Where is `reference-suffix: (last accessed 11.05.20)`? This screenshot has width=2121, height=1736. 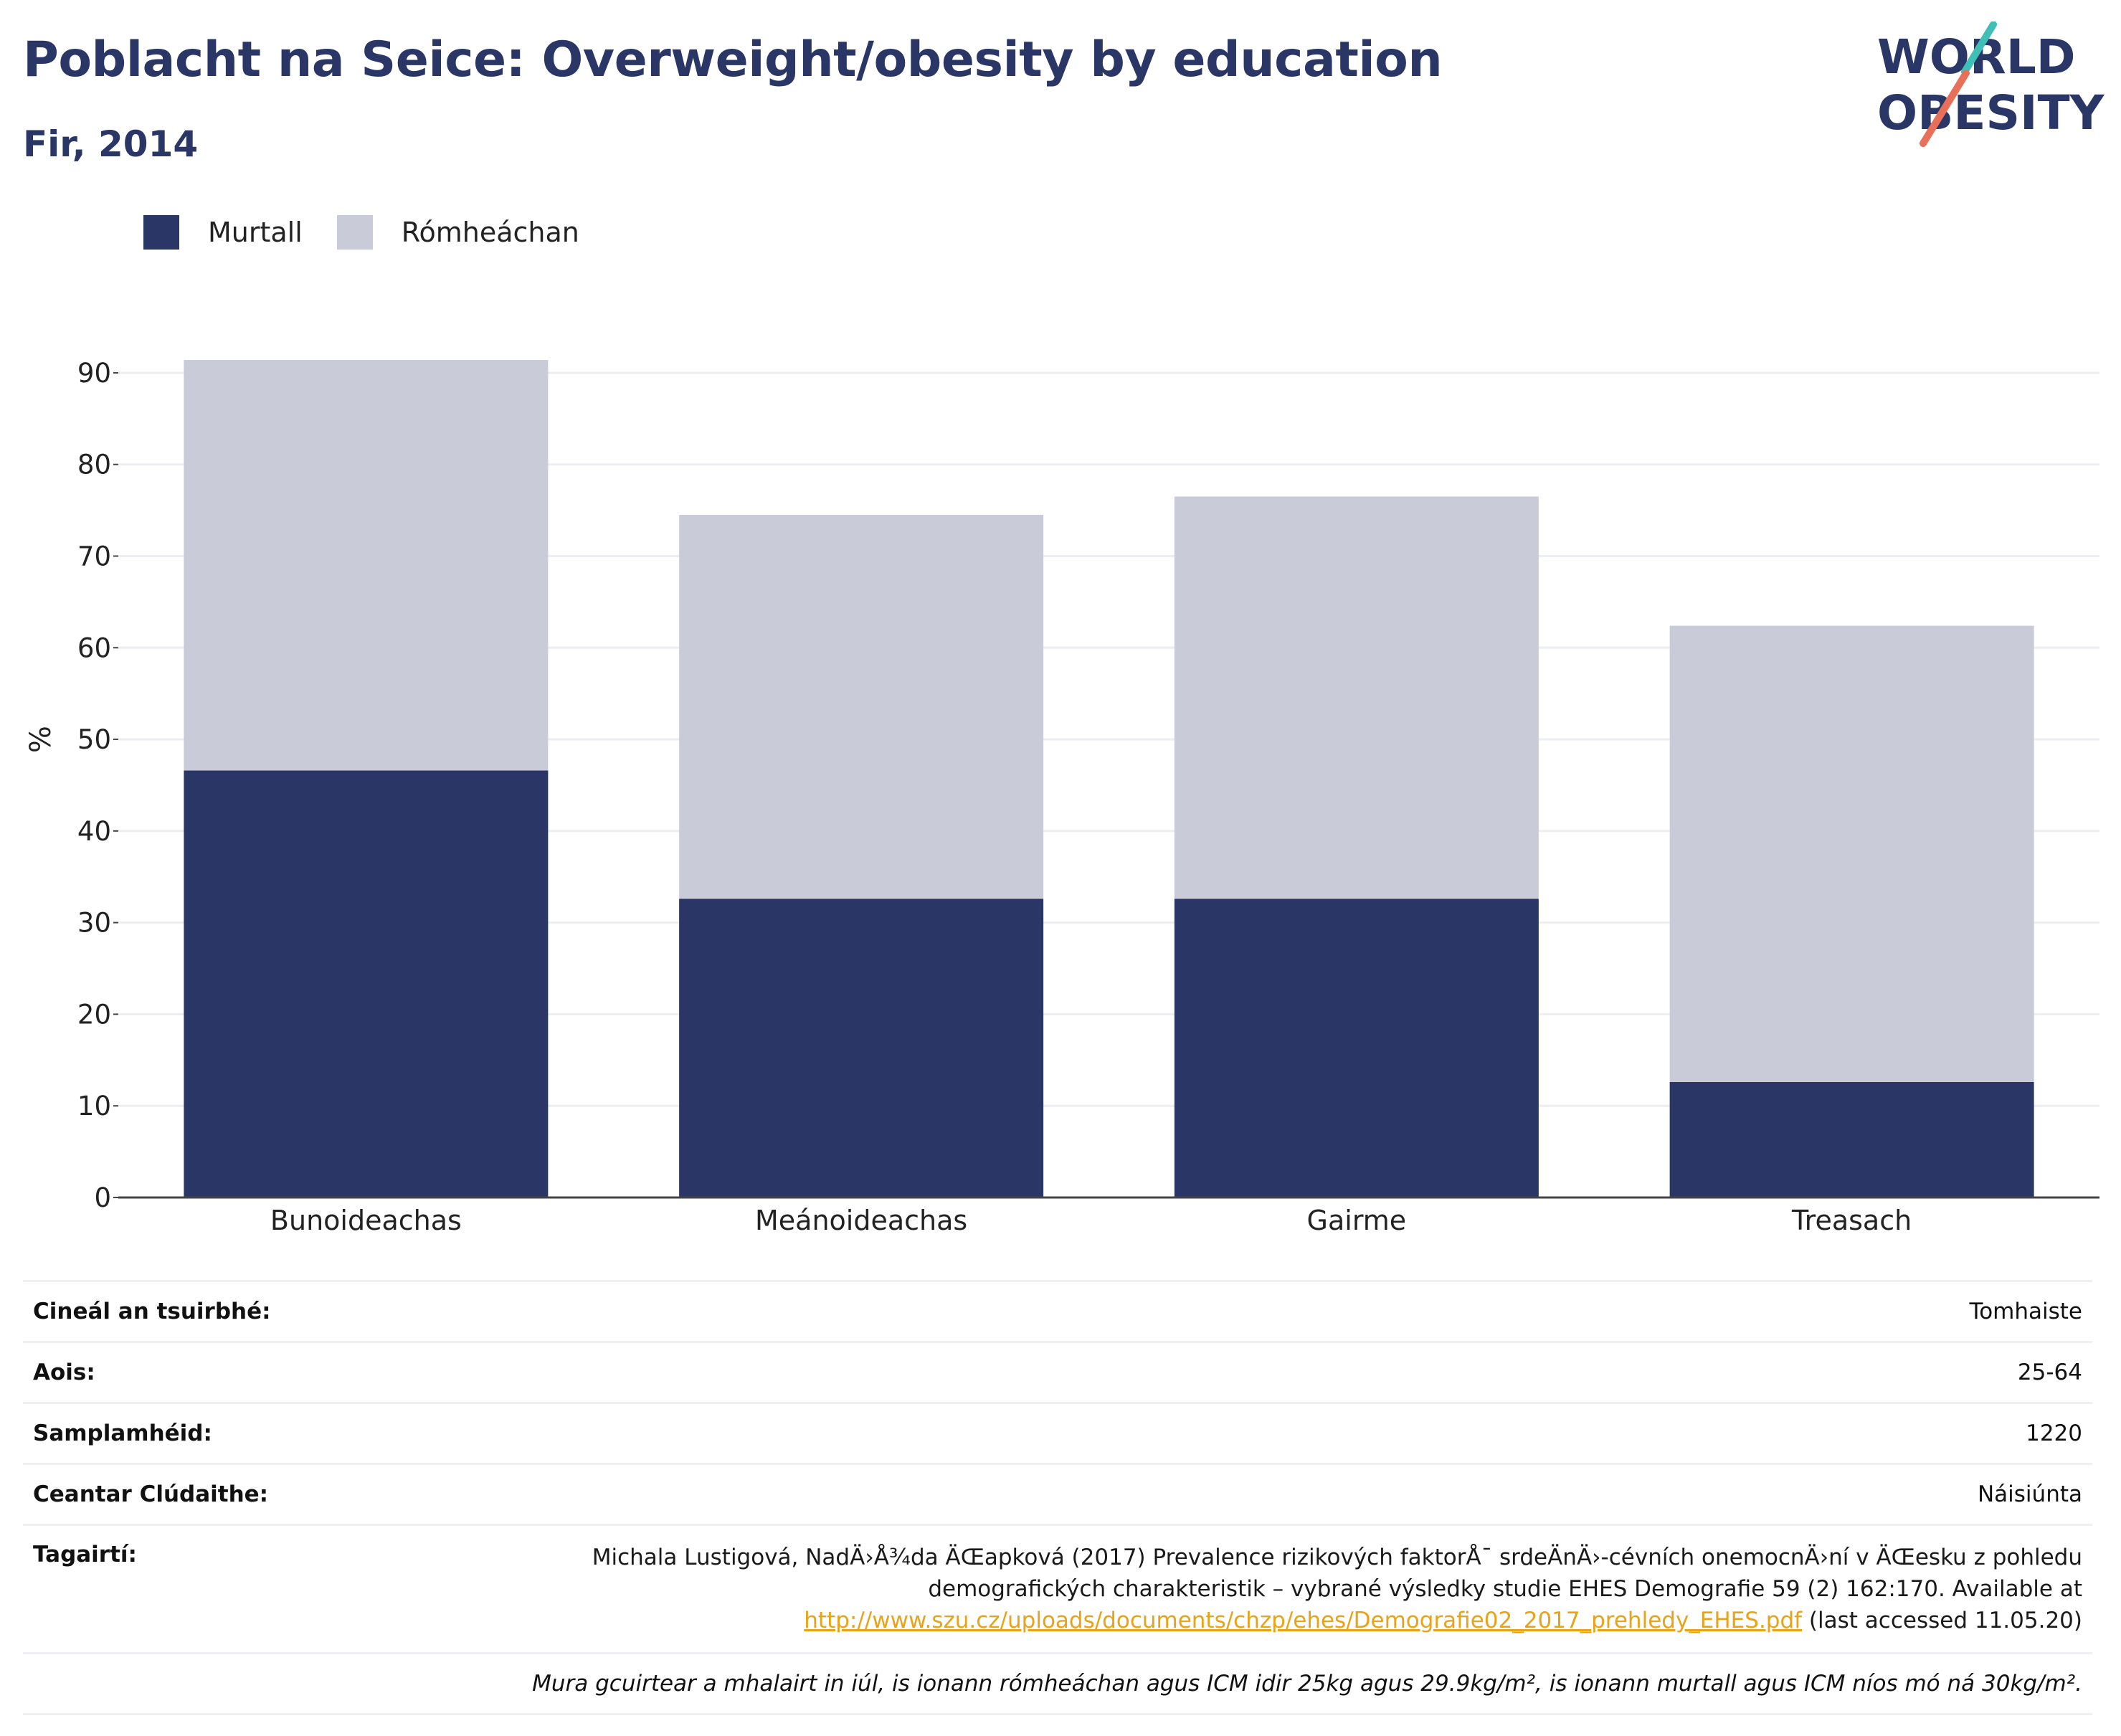
reference-suffix: (last accessed 11.05.20) is located at coordinates (1942, 1621).